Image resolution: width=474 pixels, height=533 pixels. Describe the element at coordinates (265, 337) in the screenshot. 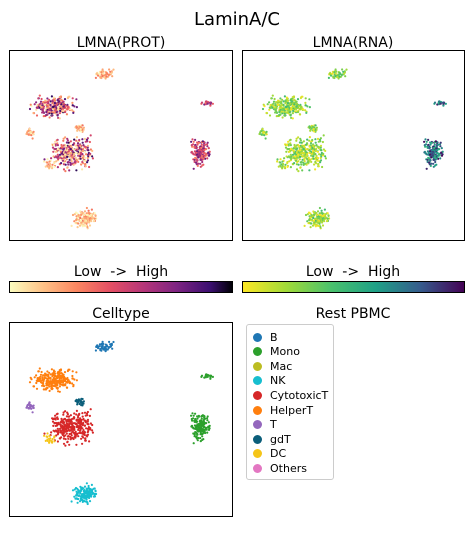

I see `legend-item: B` at that location.